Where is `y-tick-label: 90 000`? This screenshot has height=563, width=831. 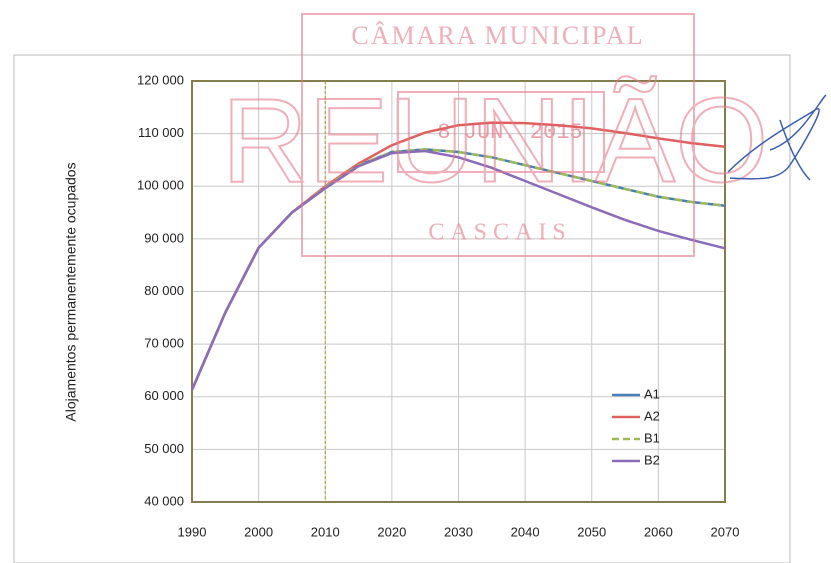 y-tick-label: 90 000 is located at coordinates (164, 237).